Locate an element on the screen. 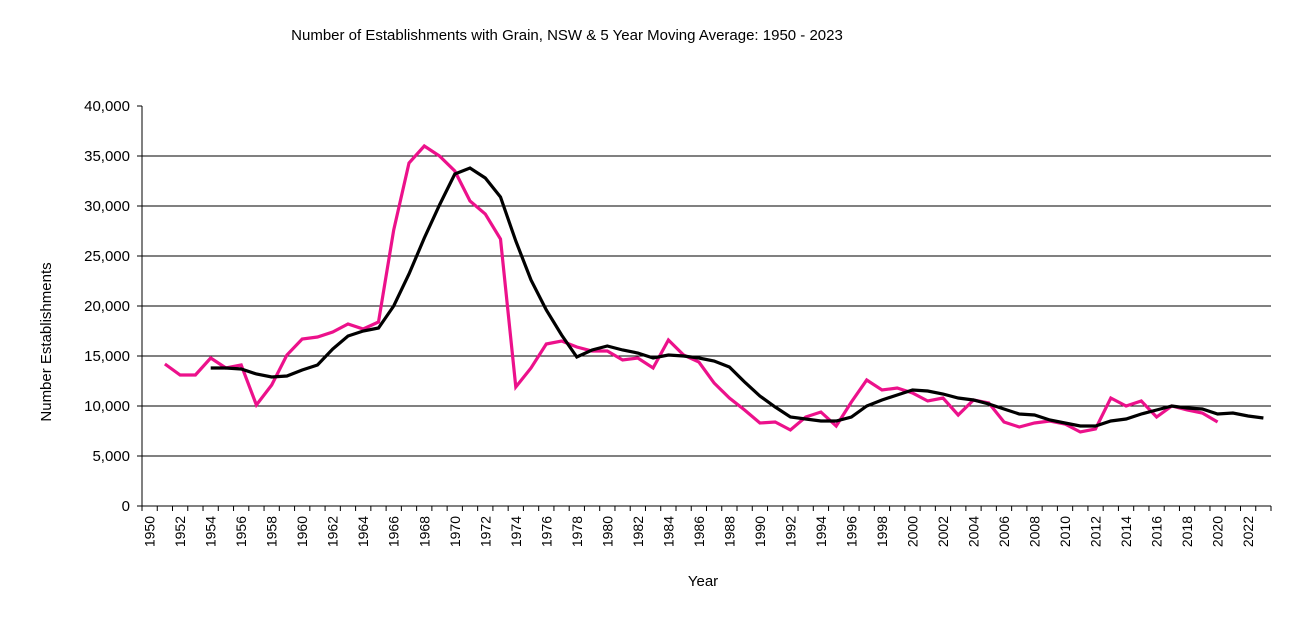  x-tick-label: 2016 is located at coordinates (1157, 531).